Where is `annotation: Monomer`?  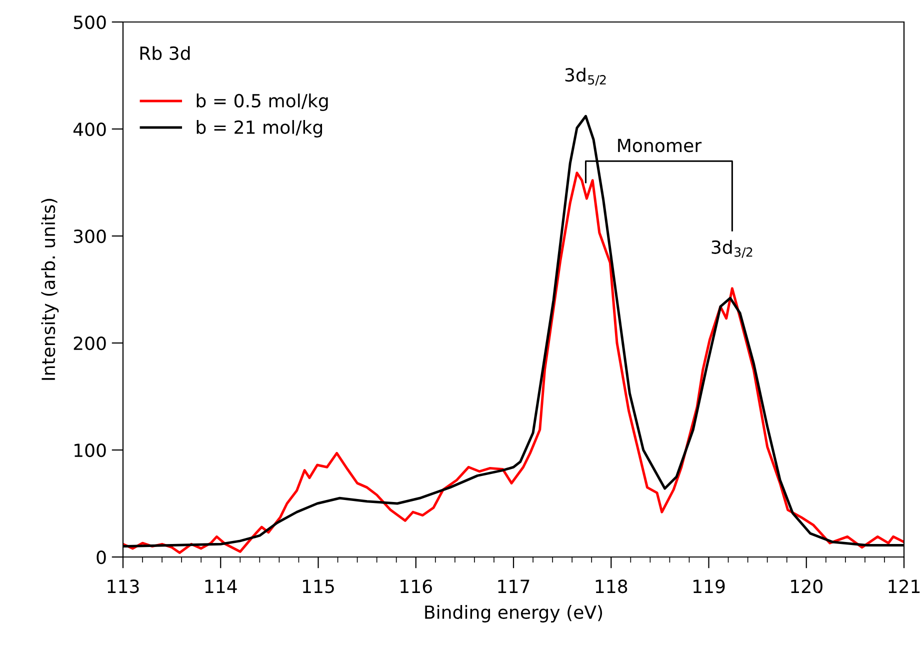 annotation: Monomer is located at coordinates (660, 145).